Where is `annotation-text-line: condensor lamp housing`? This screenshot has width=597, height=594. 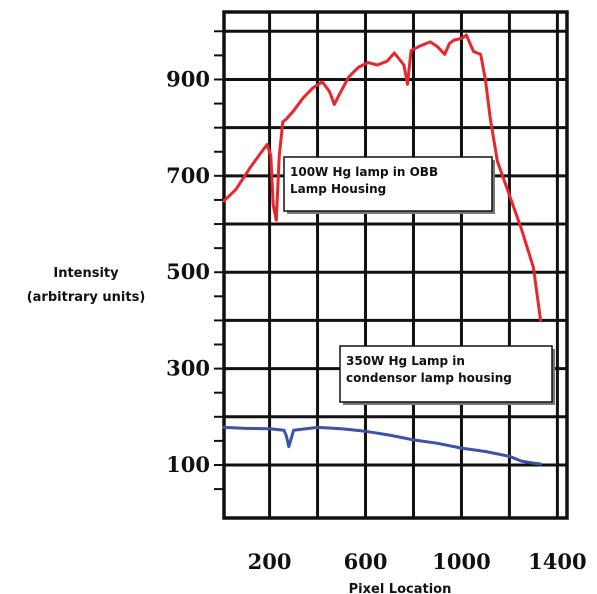 annotation-text-line: condensor lamp housing is located at coordinates (429, 378).